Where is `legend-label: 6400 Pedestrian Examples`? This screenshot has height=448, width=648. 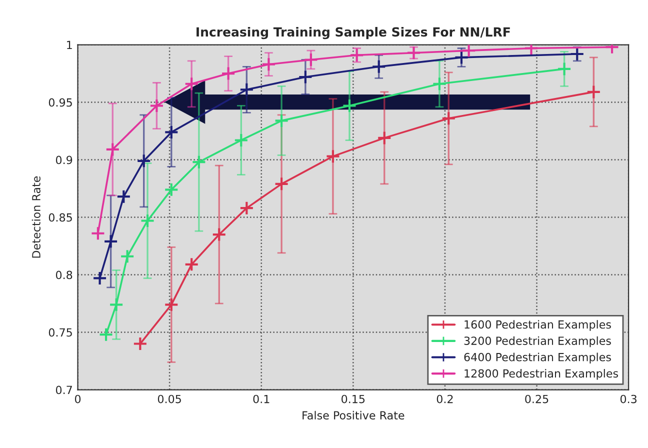 legend-label: 6400 Pedestrian Examples is located at coordinates (537, 358).